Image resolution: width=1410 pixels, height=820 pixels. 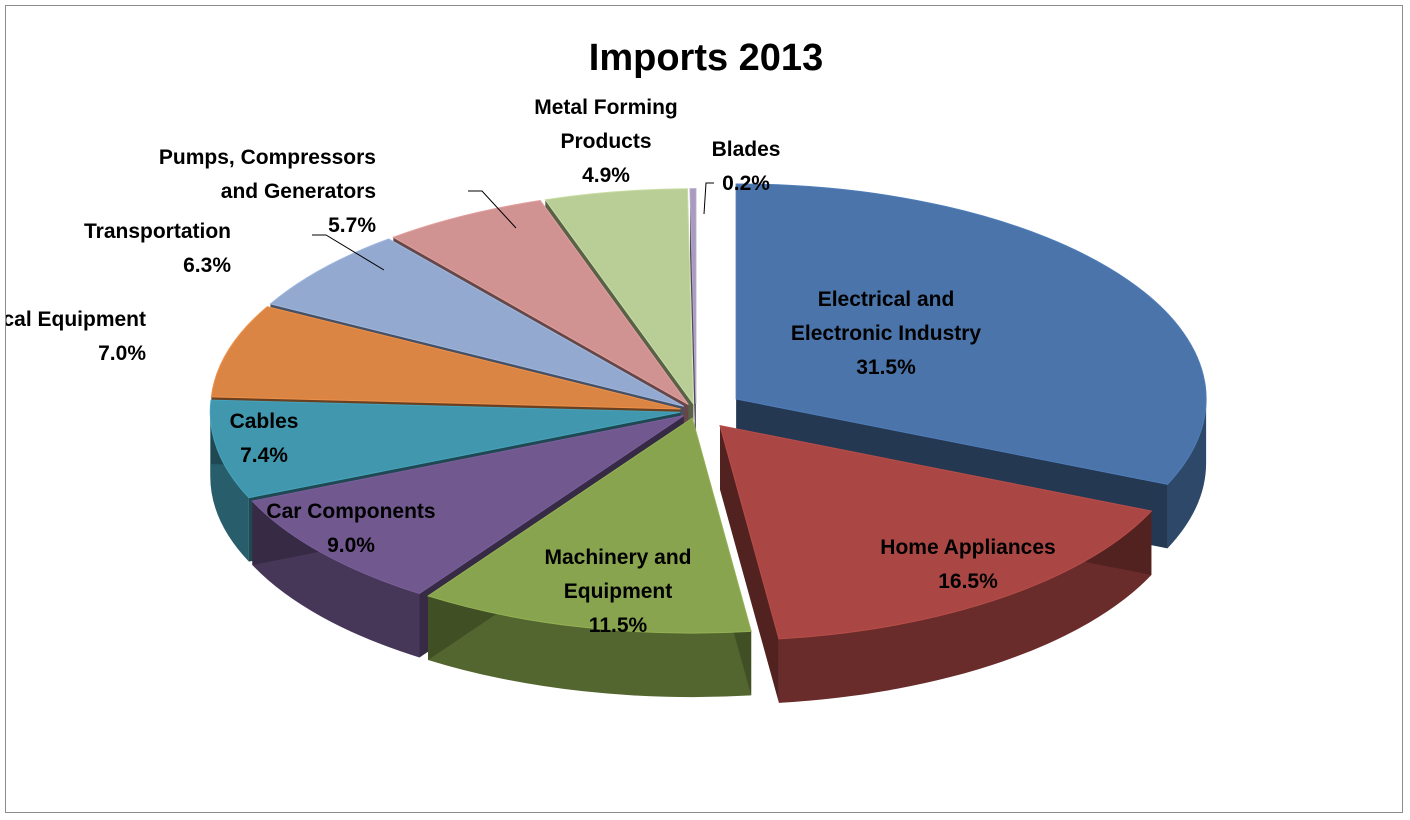 I want to click on slice-value-4: 7.4%, so click(x=264, y=455).